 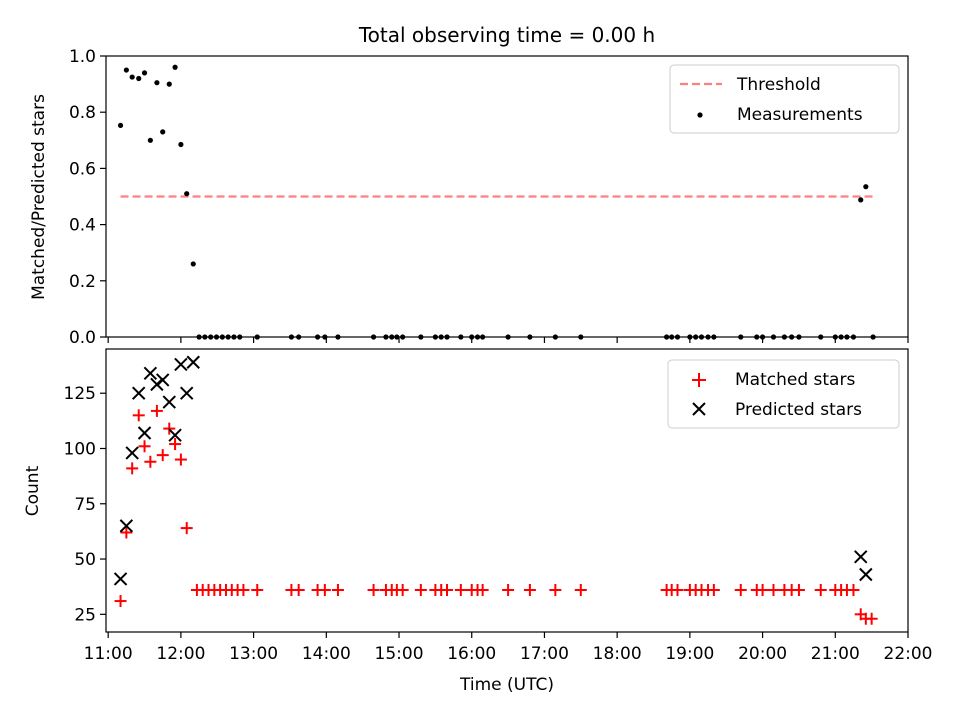 I want to click on top-legend: Threshold Measurements, so click(x=784, y=99).